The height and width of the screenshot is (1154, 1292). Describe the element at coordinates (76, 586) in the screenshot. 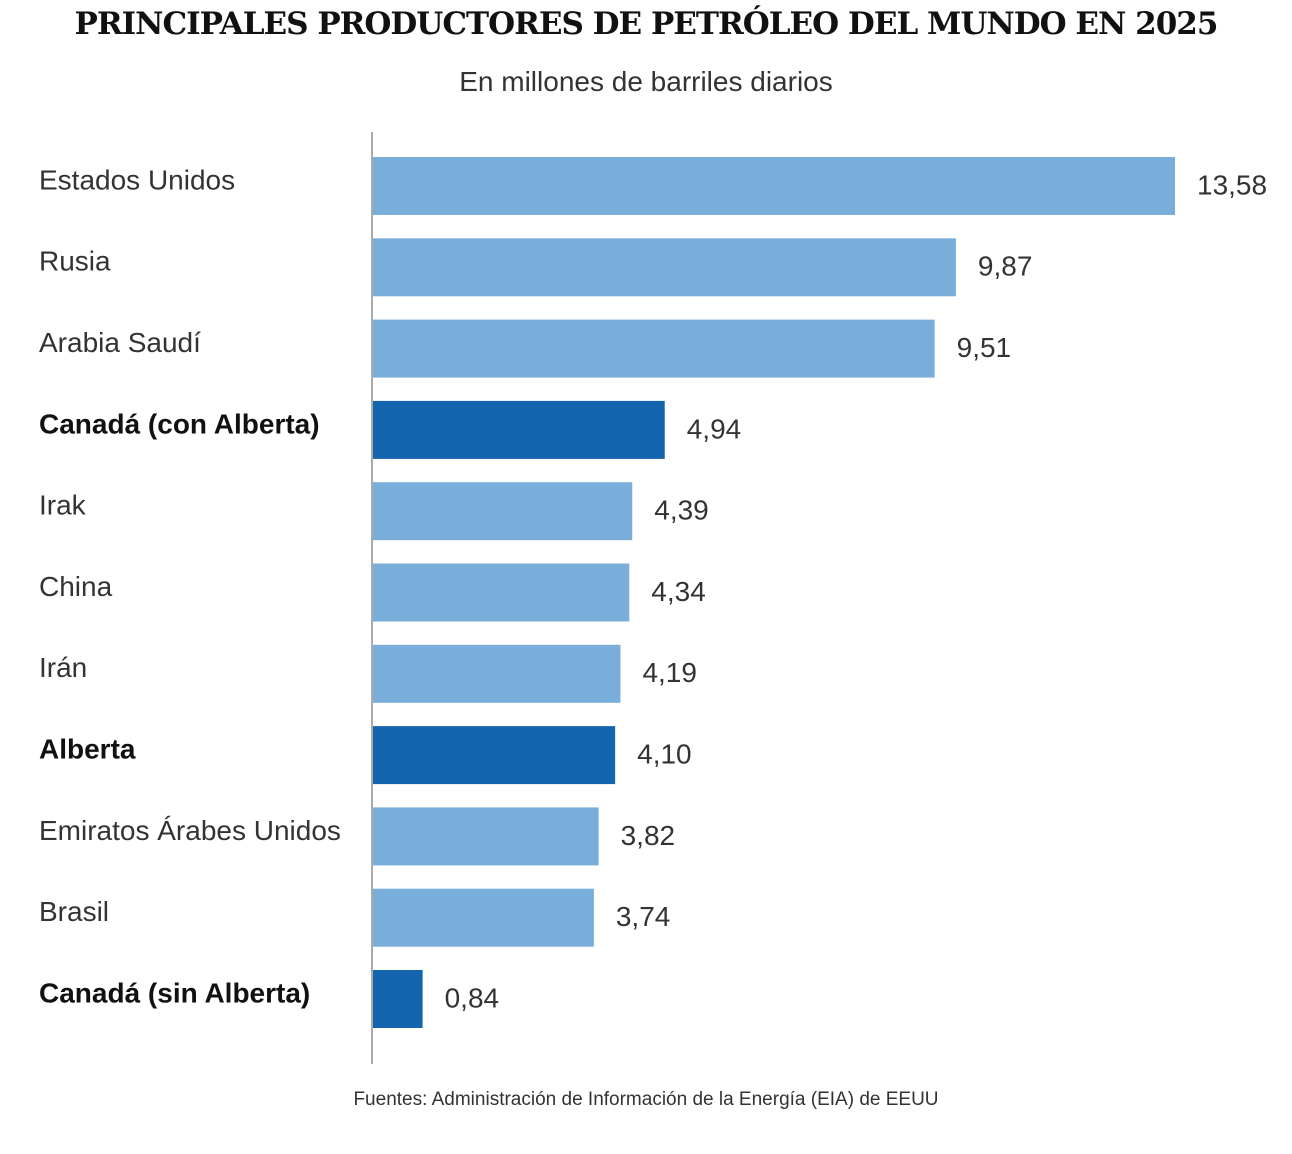

I see `category-label-china: China` at that location.